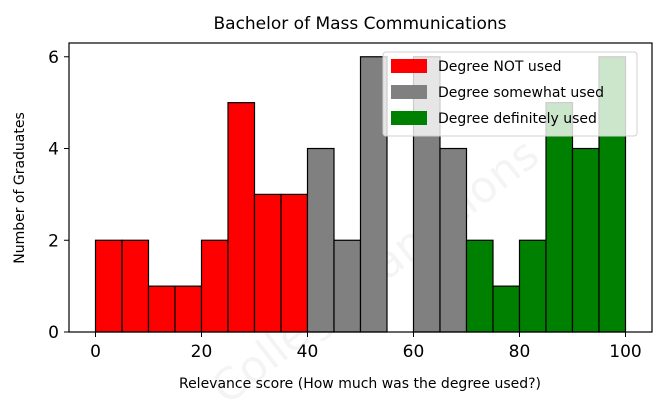 The height and width of the screenshot is (408, 665). What do you see at coordinates (520, 352) in the screenshot?
I see `x-tick-label: 80` at bounding box center [520, 352].